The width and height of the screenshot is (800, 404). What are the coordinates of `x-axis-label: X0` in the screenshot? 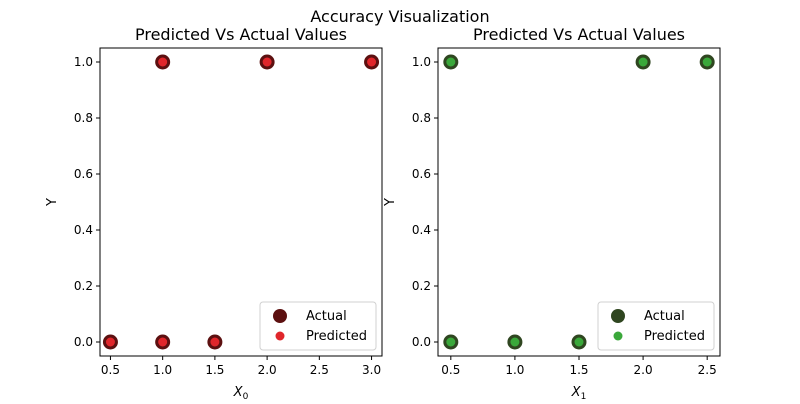 It's located at (241, 392).